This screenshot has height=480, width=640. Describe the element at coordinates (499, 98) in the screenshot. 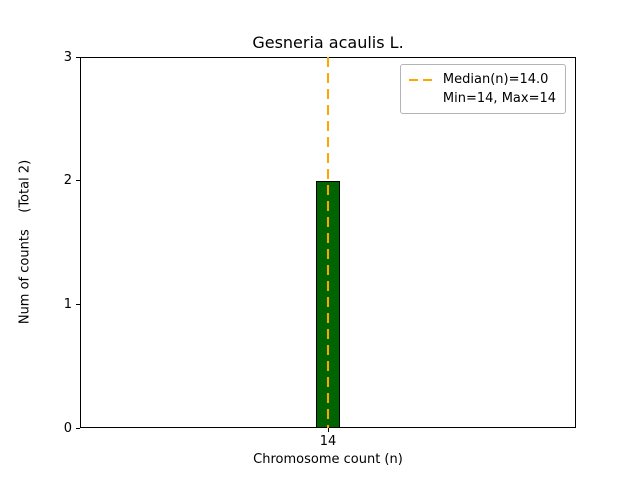

I see `legend-minmax-label: Min=14, Max=14` at that location.